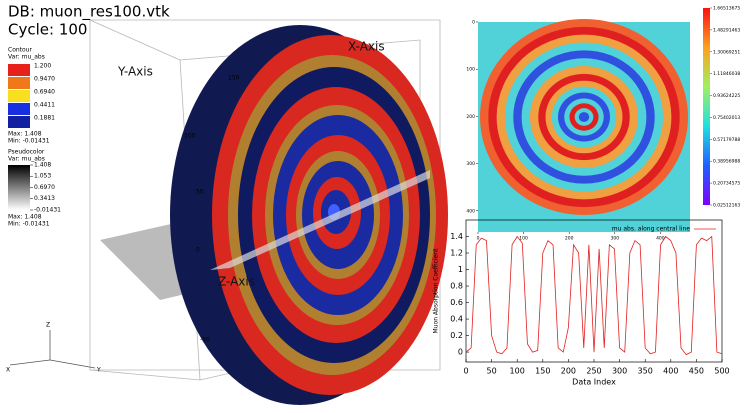 The width and height of the screenshot is (750, 413). What do you see at coordinates (470, 164) in the screenshot?
I see `y-tick-label: 300` at bounding box center [470, 164].